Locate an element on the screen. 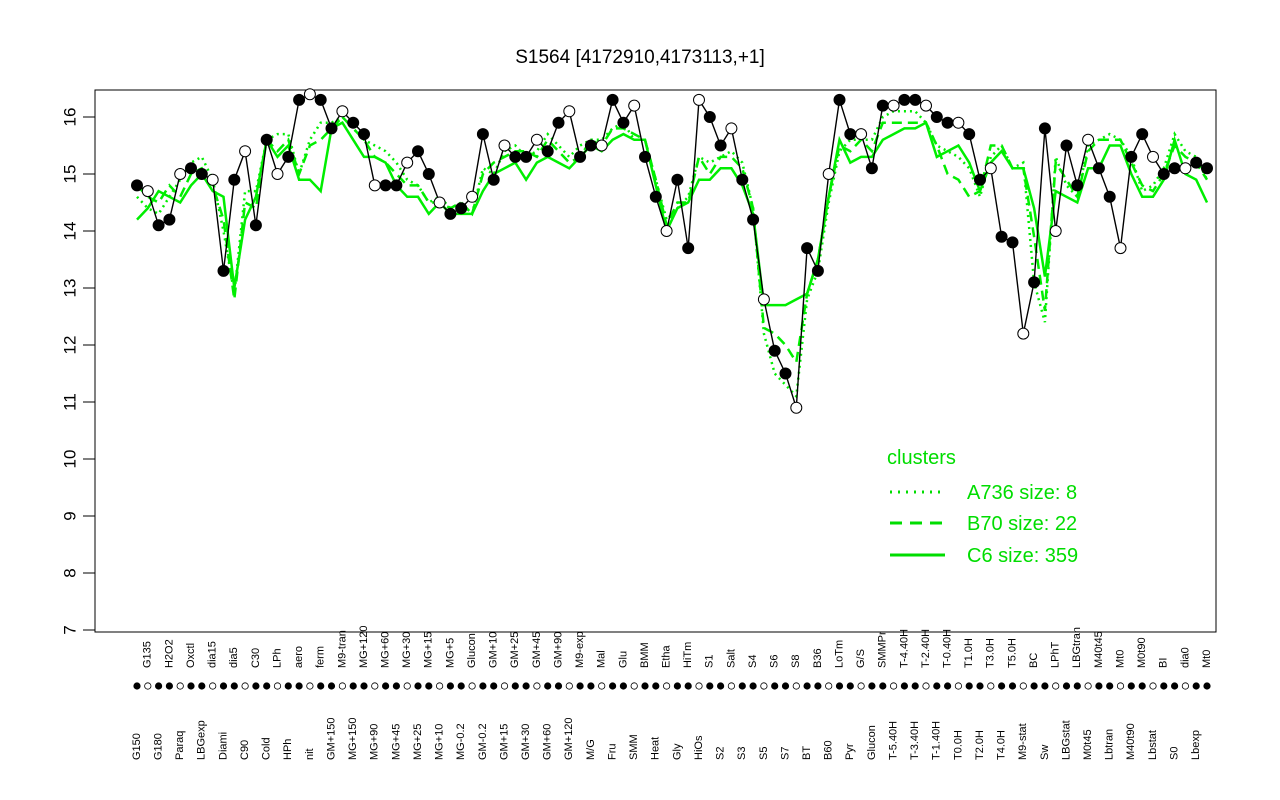  x-tick-label: MG+10 is located at coordinates (440, 742).